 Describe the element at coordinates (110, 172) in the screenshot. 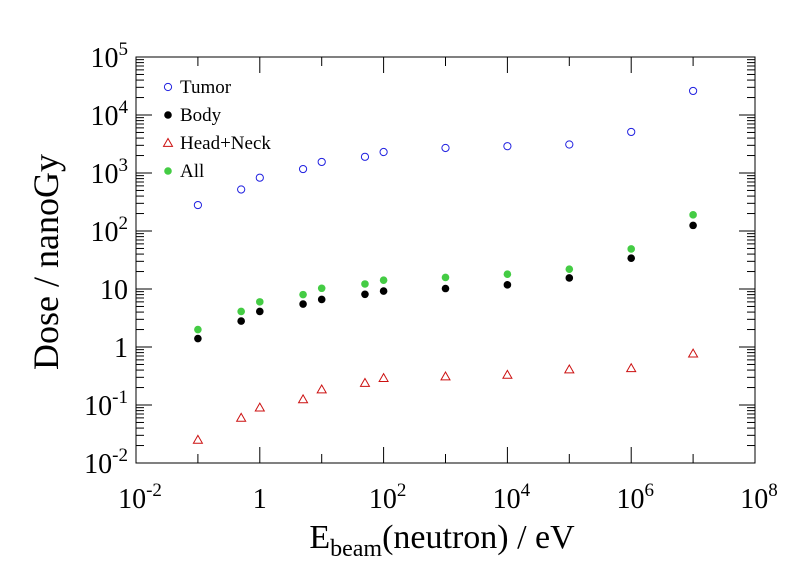

I see `y-tick-label: 10³` at that location.